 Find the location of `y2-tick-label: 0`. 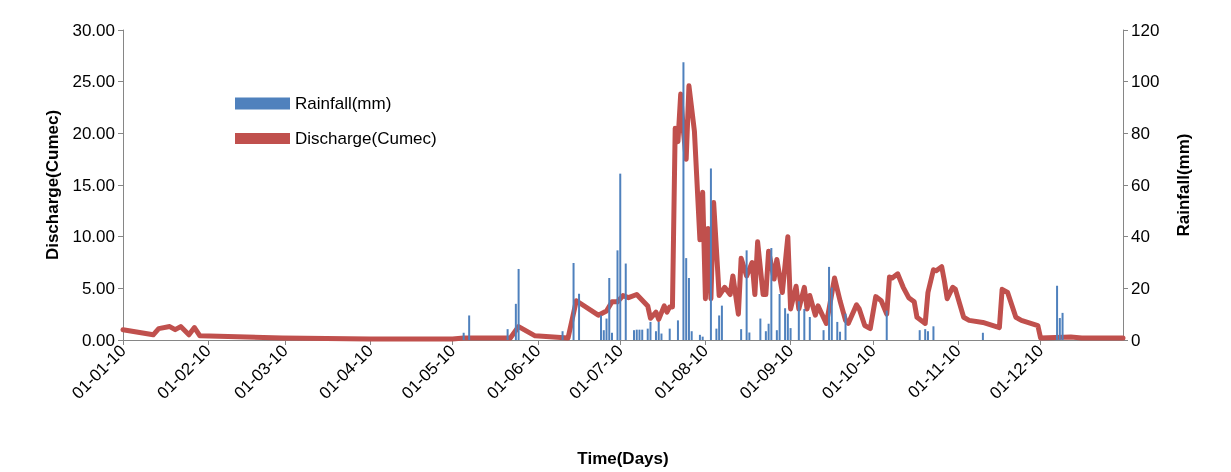

y2-tick-label: 0 is located at coordinates (1136, 340).